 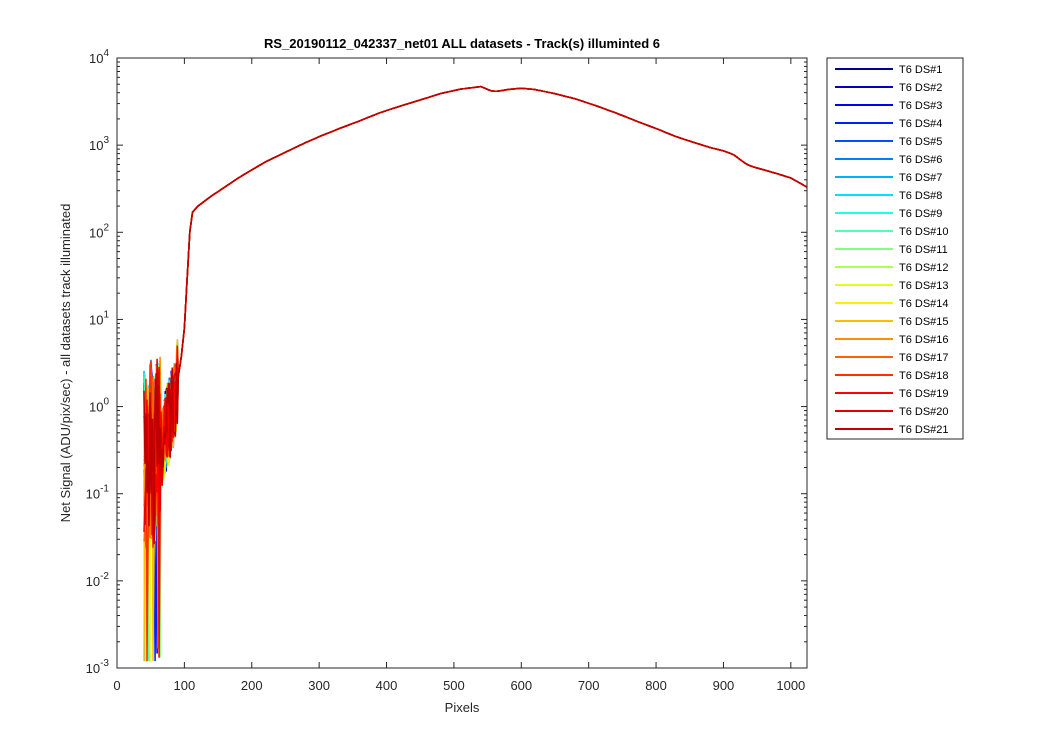 I want to click on x-tick-label: 500, so click(x=454, y=685).